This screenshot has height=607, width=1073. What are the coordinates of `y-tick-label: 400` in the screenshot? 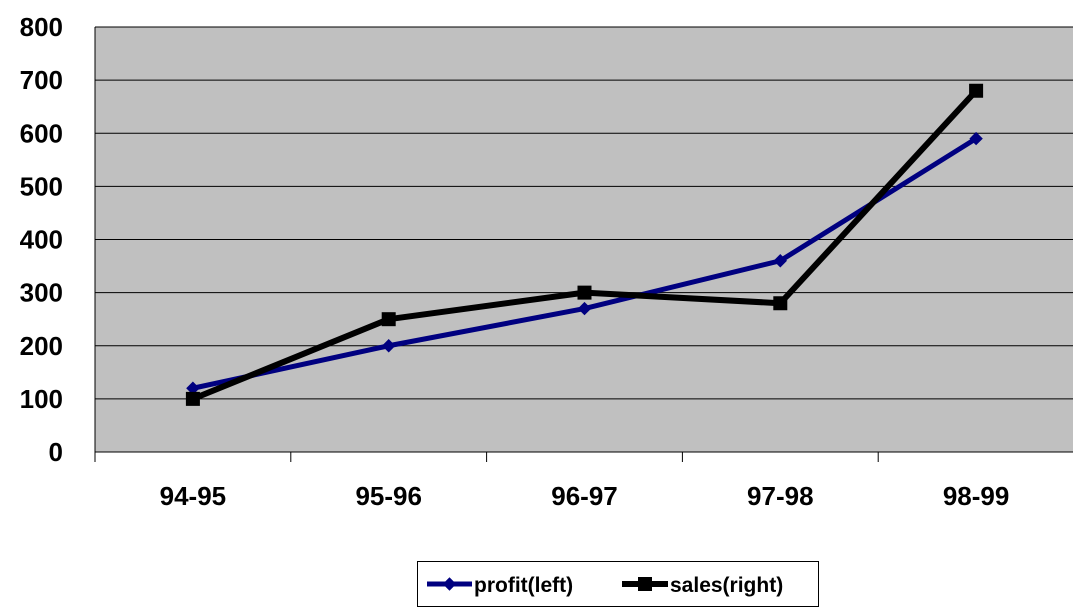 It's located at (41, 240).